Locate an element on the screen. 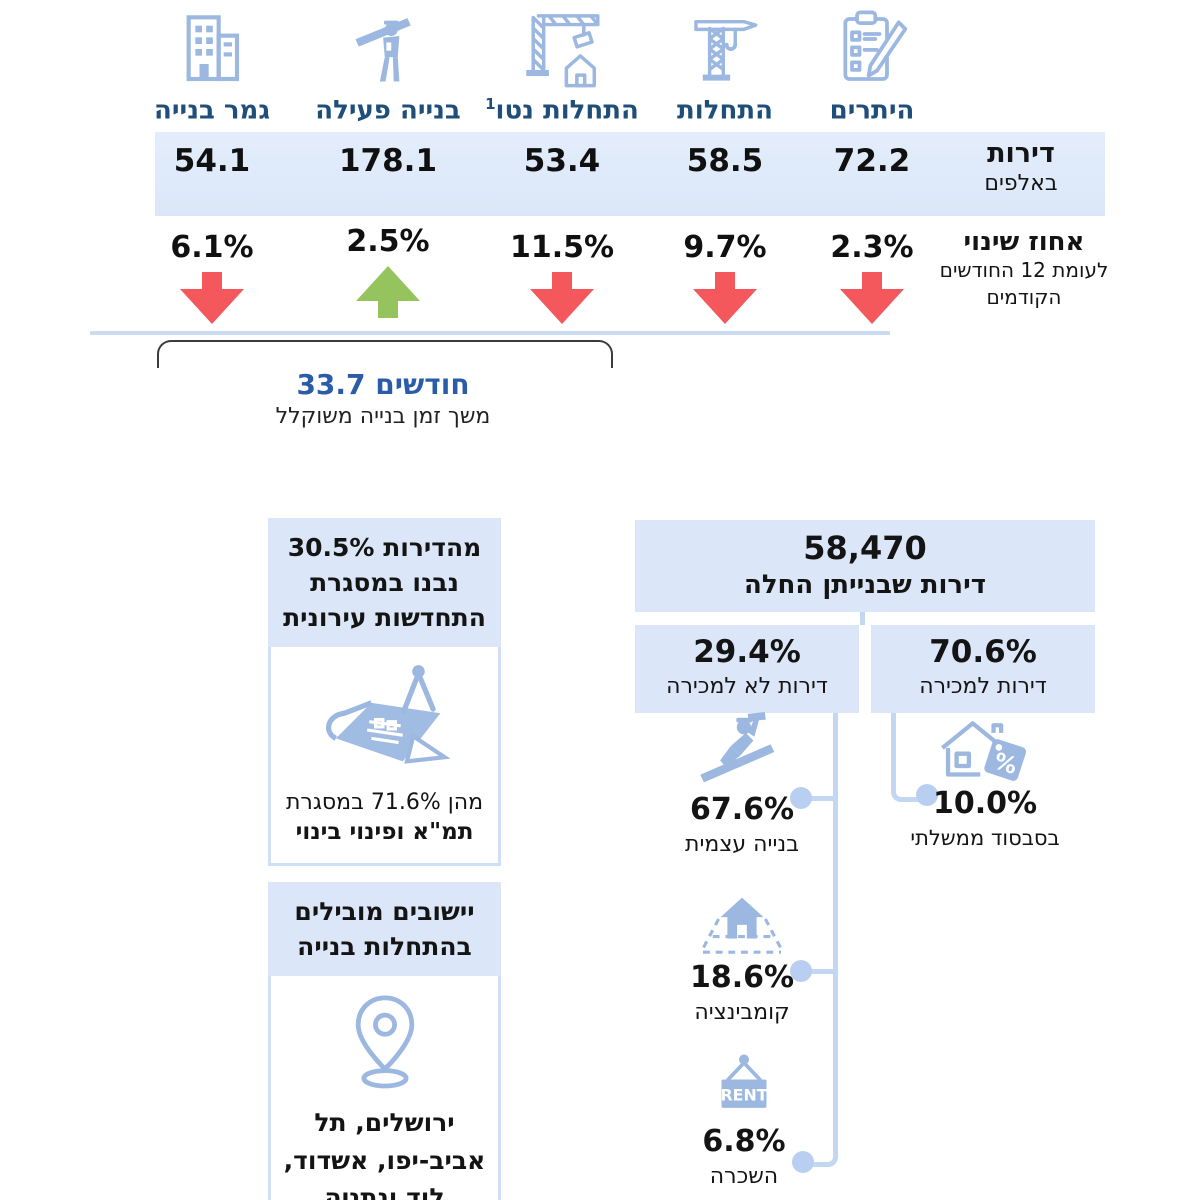 This screenshot has height=1200, width=1200. header-line: בהתחלות בנייה is located at coordinates (384, 946).